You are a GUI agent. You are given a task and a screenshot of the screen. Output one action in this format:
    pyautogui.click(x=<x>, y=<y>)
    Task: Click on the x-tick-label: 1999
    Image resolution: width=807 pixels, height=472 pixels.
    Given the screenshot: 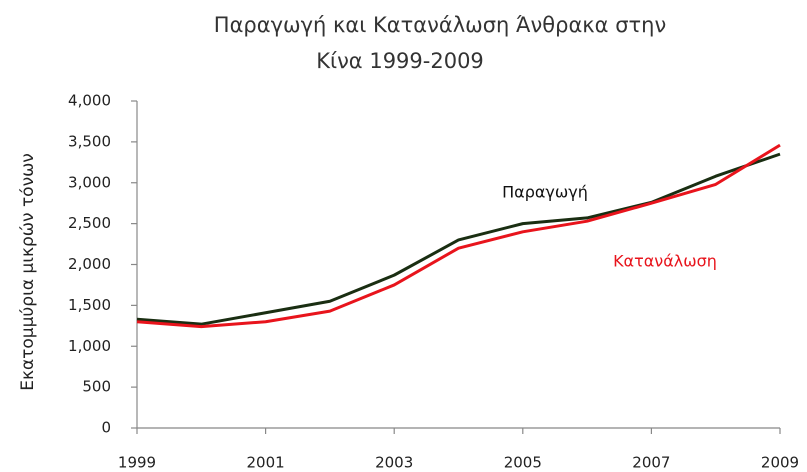 What is the action you would take?
    pyautogui.click(x=137, y=463)
    